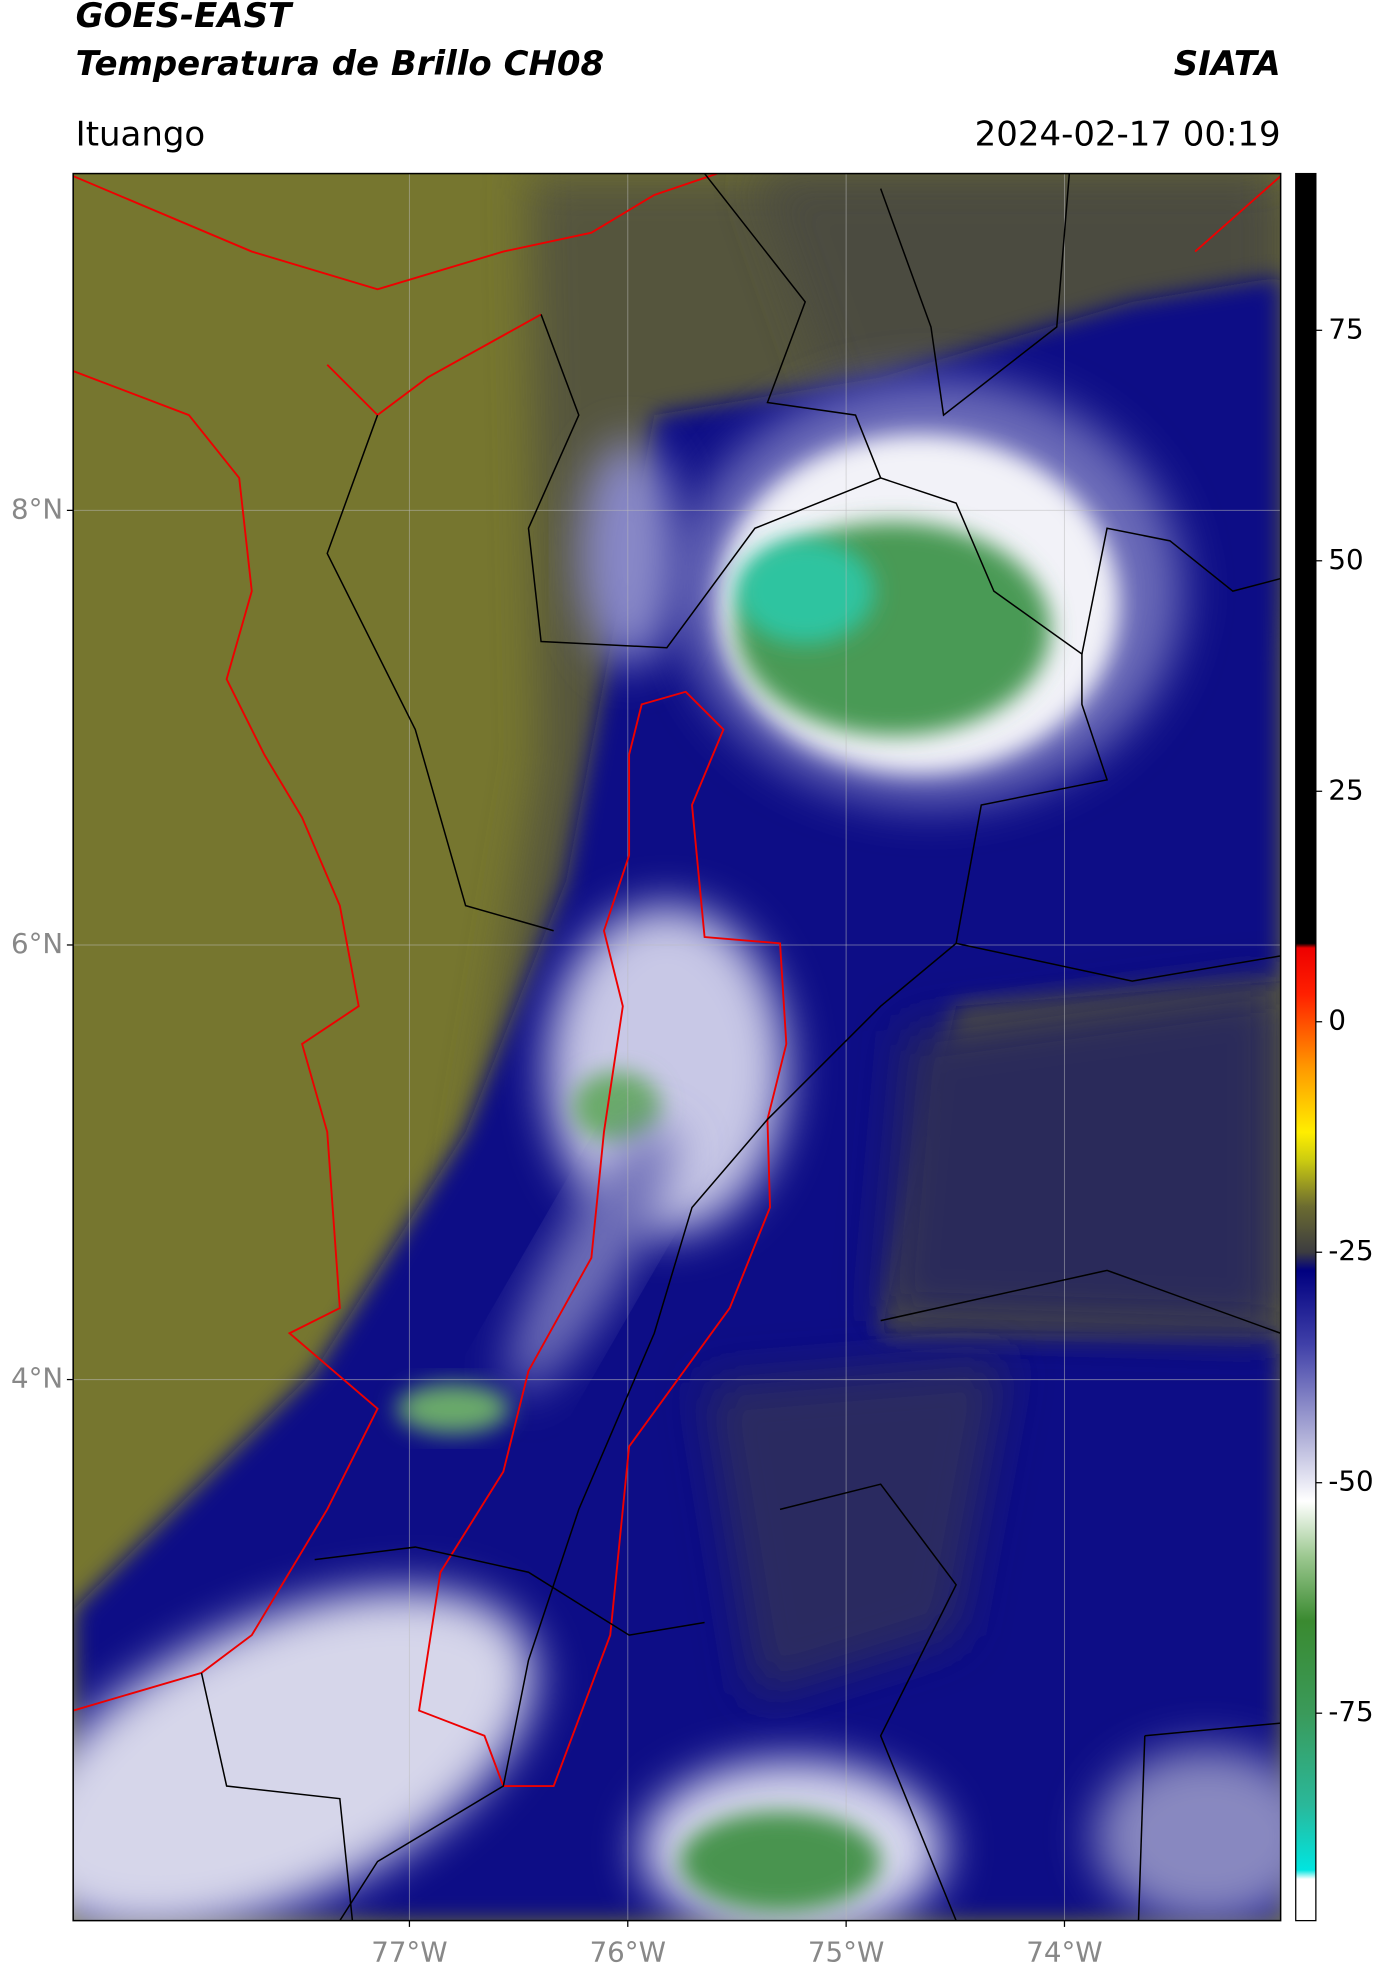 The width and height of the screenshot is (1384, 1981). Describe the element at coordinates (1345, 559) in the screenshot. I see `colorbar-tick-label: 50` at that location.